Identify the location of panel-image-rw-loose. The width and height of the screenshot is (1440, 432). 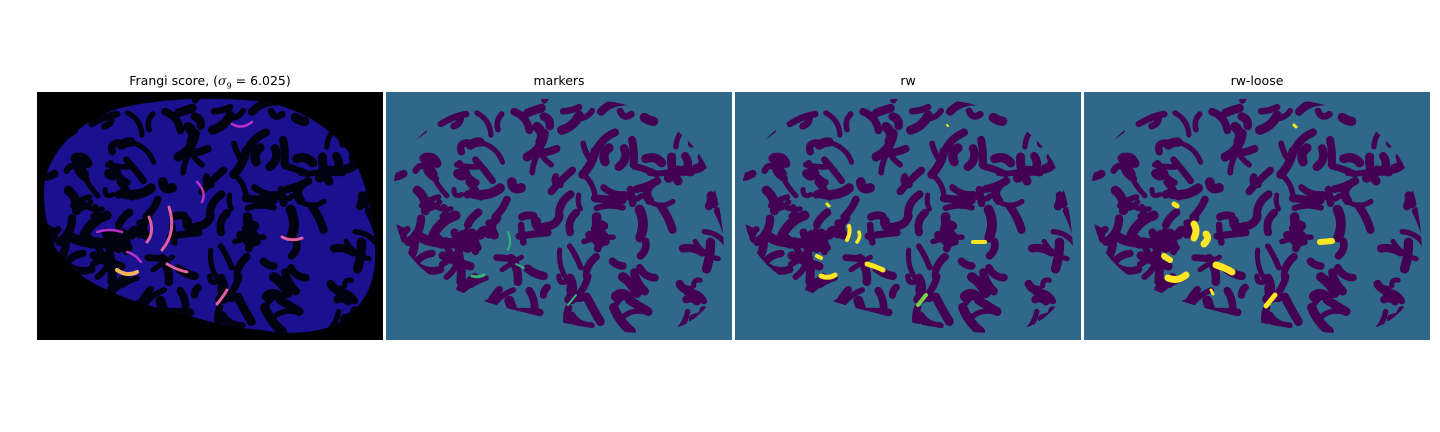
(1257, 216).